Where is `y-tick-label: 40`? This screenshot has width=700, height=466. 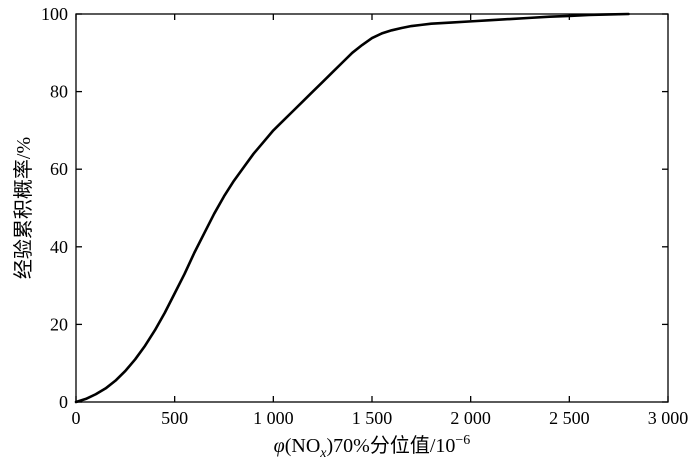
y-tick-label: 40 is located at coordinates (59, 247).